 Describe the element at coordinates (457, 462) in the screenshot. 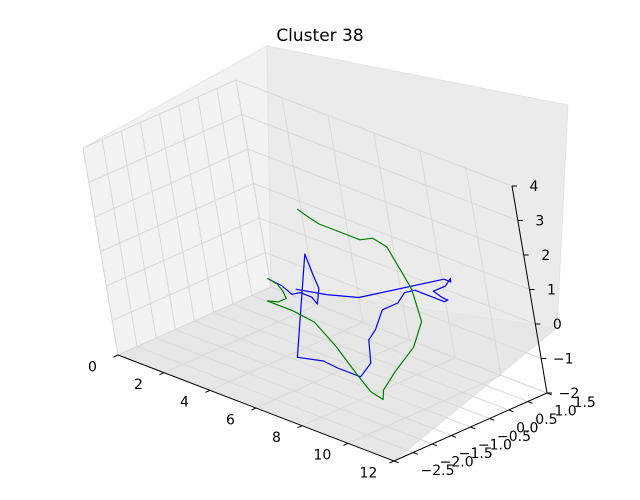

I see `y-tick-label: −2.0` at that location.